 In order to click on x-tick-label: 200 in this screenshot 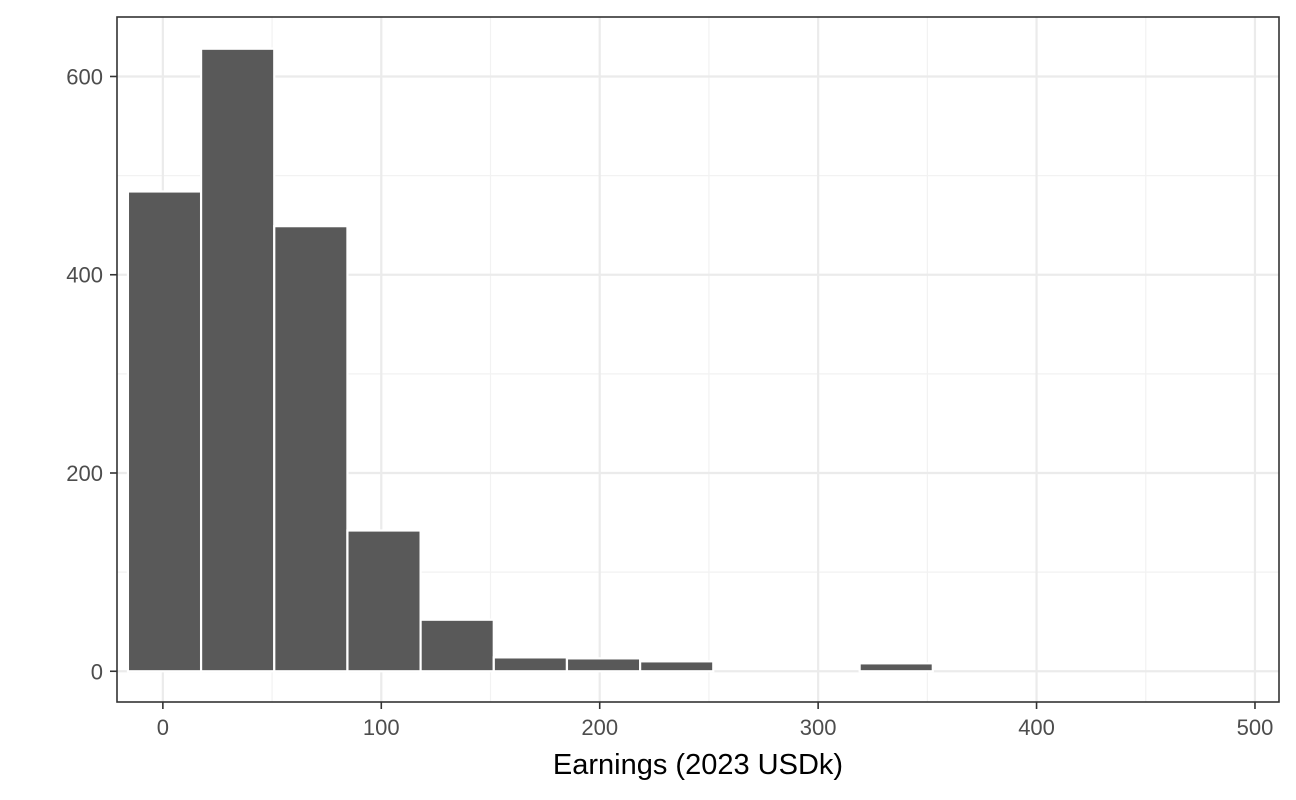, I will do `click(599, 727)`.